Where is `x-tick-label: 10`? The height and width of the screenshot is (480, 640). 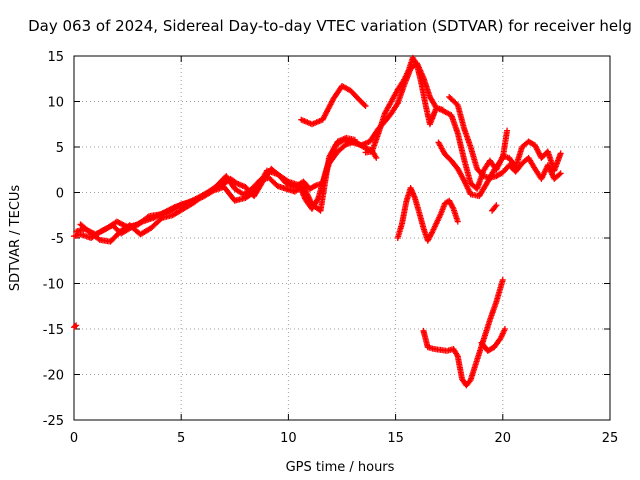 x-tick-label: 10 is located at coordinates (288, 438).